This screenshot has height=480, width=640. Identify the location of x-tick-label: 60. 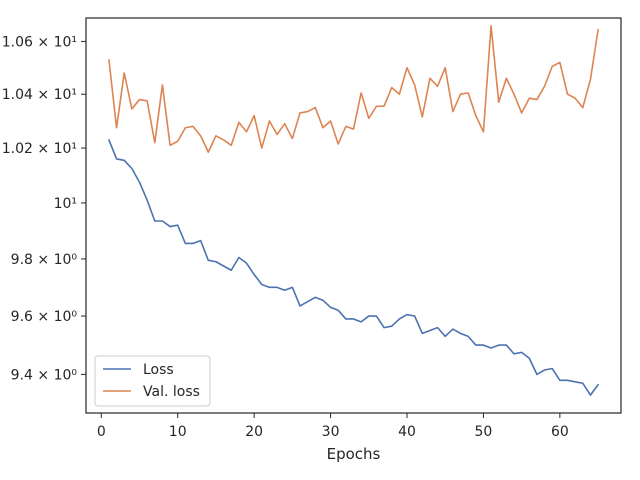
(560, 432).